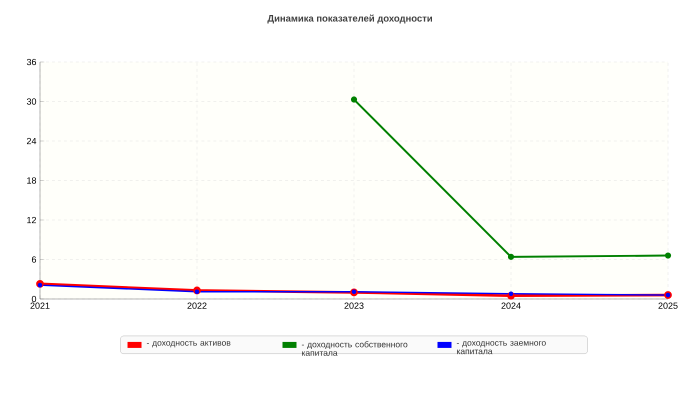 Image resolution: width=700 pixels, height=400 pixels. What do you see at coordinates (34, 259) in the screenshot?
I see `y-tick-label: 6` at bounding box center [34, 259].